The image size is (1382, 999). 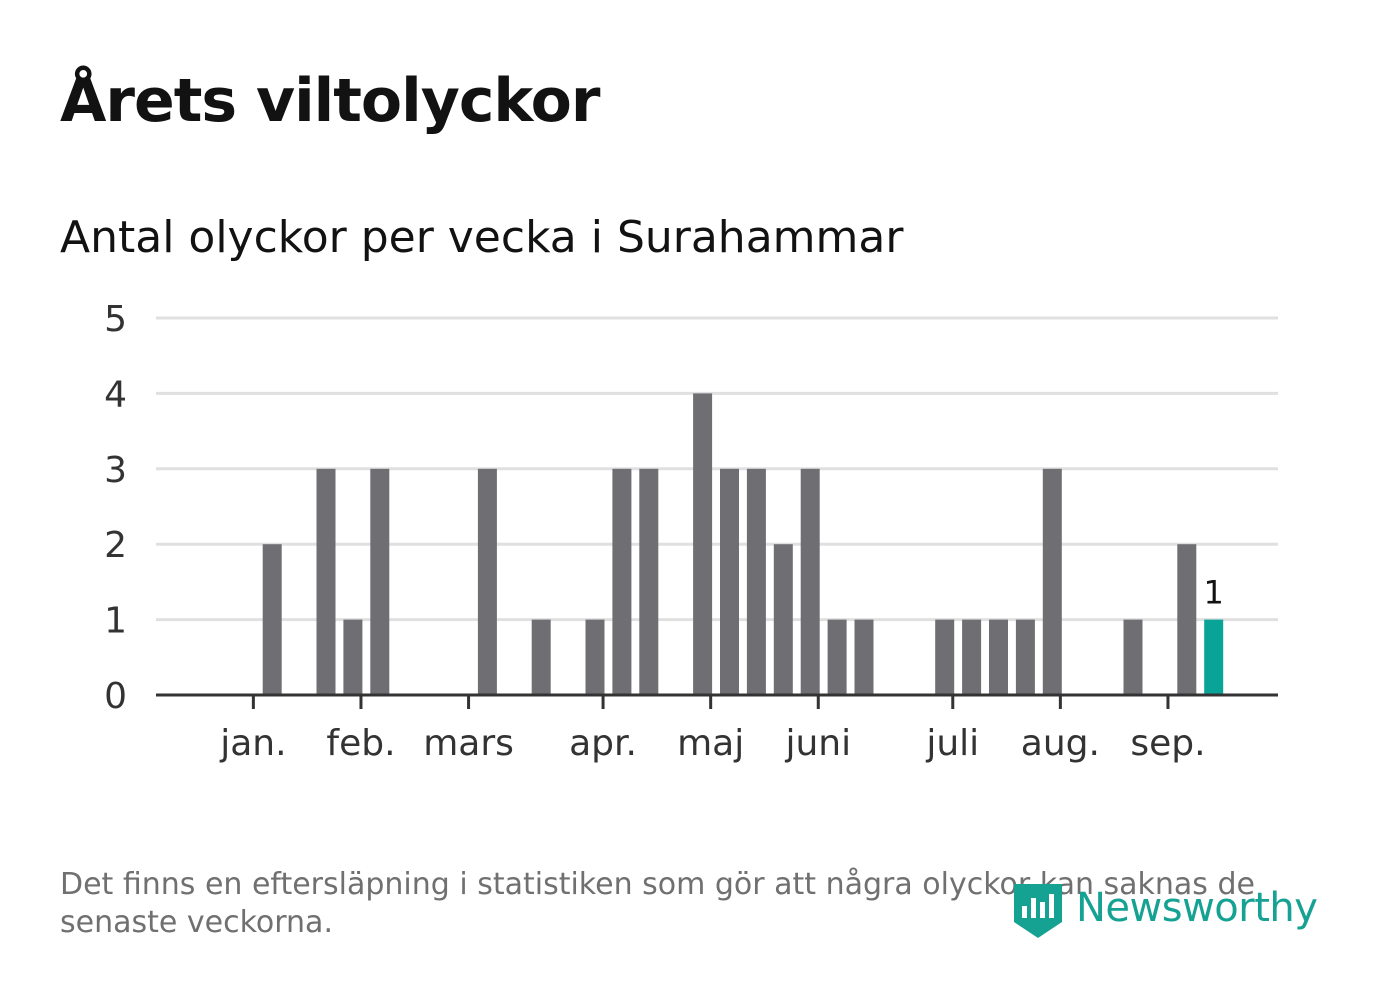 I want to click on chart-subtitle: Antal olyckor per vecka i Surahammar, so click(x=482, y=237).